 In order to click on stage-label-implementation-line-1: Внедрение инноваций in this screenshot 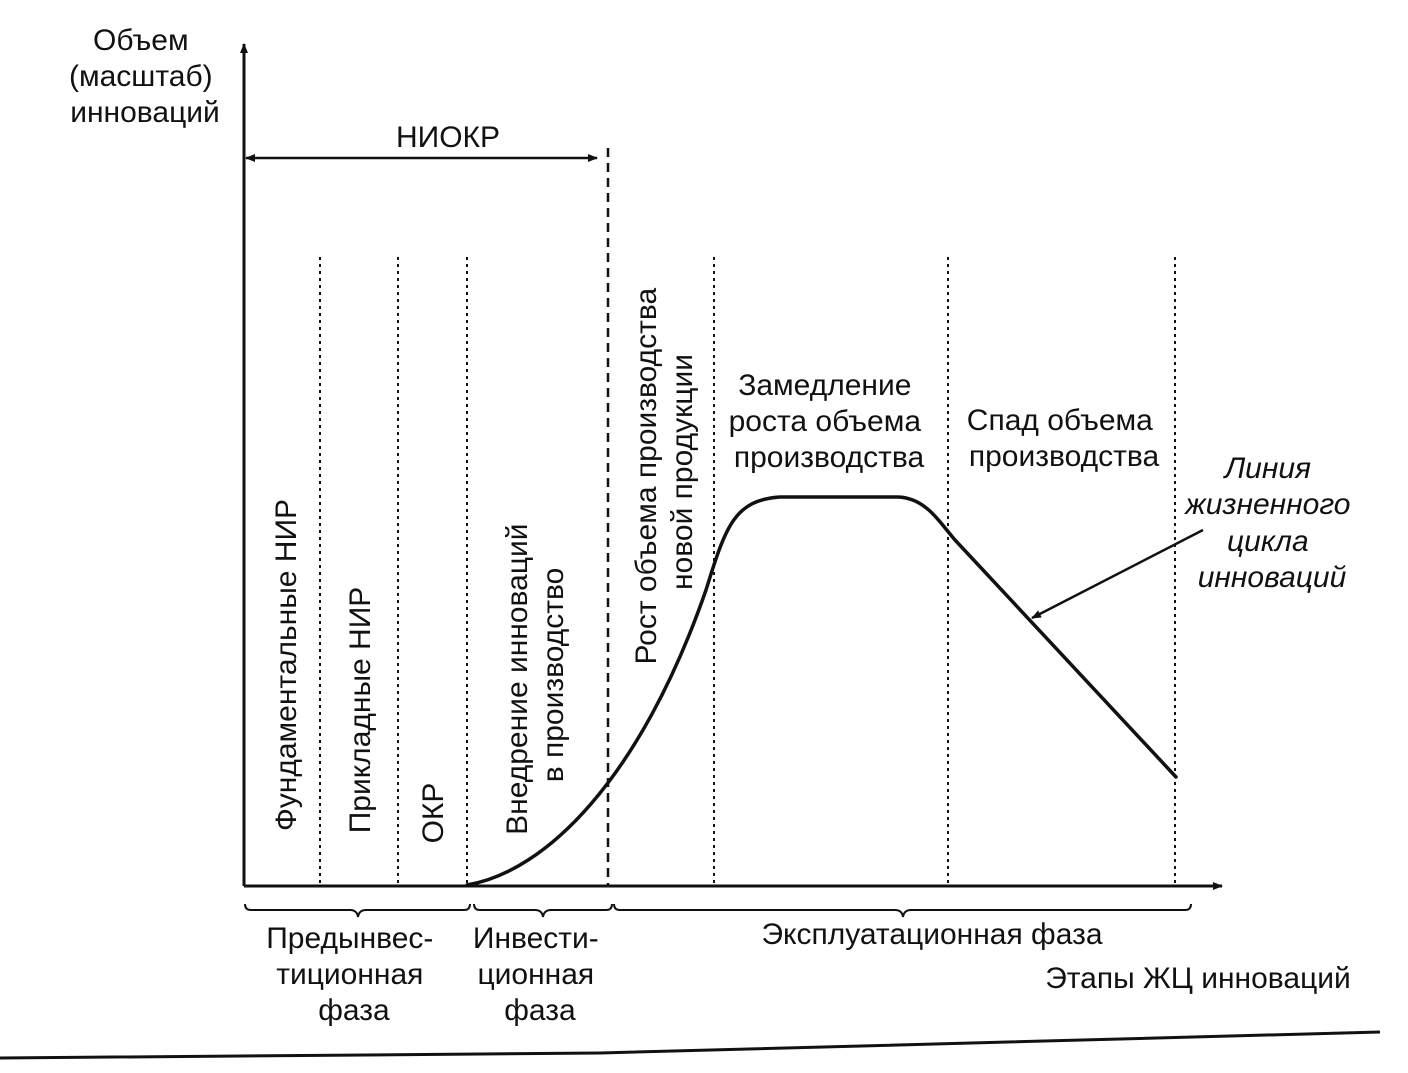, I will do `click(517, 678)`.